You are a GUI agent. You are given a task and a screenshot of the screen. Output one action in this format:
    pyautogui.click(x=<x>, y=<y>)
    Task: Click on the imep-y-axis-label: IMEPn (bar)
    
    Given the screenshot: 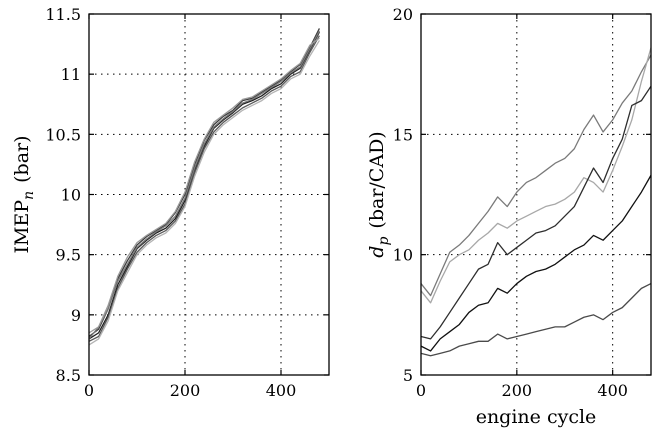 What is the action you would take?
    pyautogui.click(x=24, y=194)
    